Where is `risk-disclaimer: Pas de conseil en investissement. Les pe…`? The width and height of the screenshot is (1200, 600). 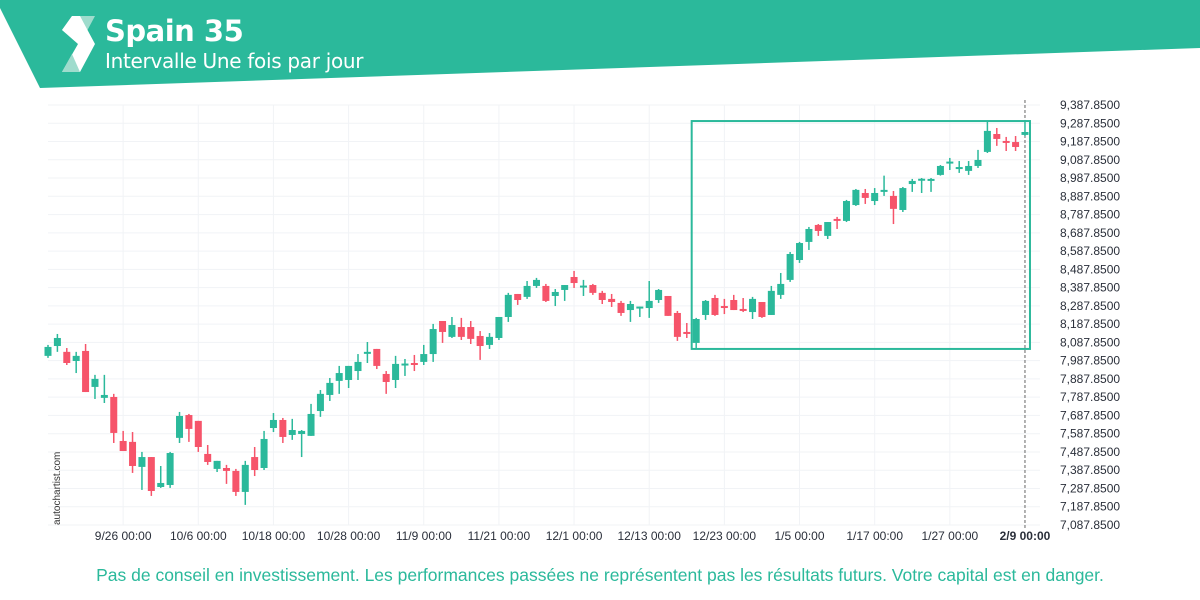 risk-disclaimer: Pas de conseil en investissement. Les pe… is located at coordinates (600, 575).